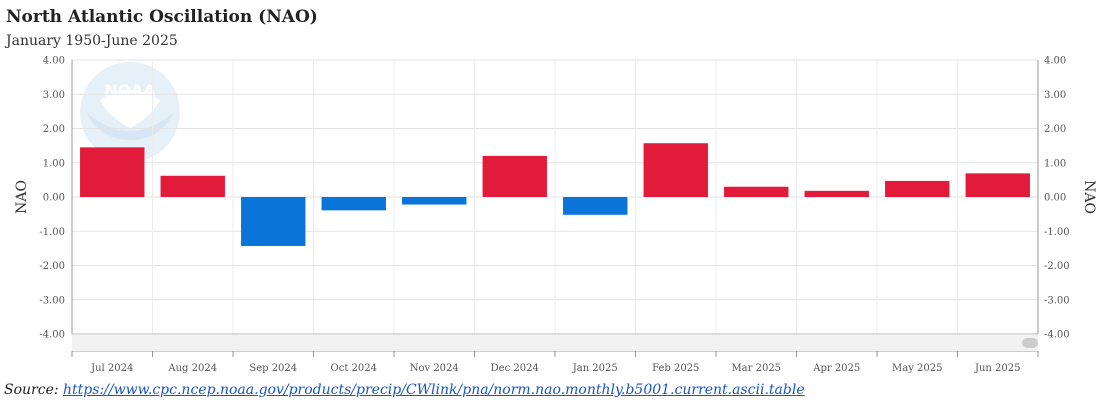 This screenshot has width=1110, height=400. I want to click on bar-jul-2024, so click(112, 172).